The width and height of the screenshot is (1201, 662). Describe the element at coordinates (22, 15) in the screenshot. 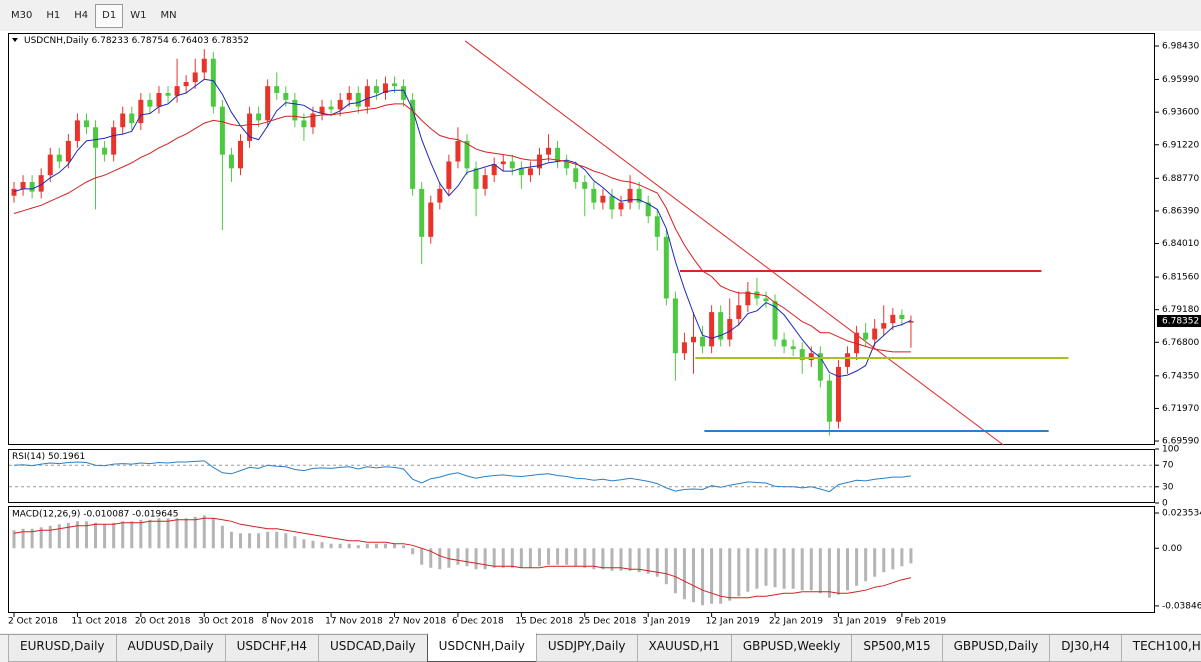

I see `timeframe-button: M30` at that location.